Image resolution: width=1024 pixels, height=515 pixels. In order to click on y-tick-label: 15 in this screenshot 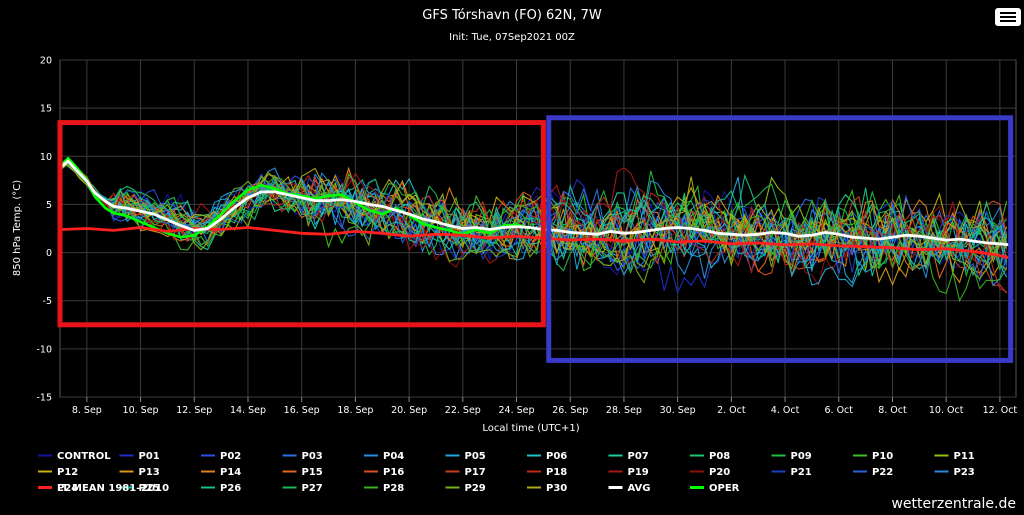, I will do `click(46, 109)`.